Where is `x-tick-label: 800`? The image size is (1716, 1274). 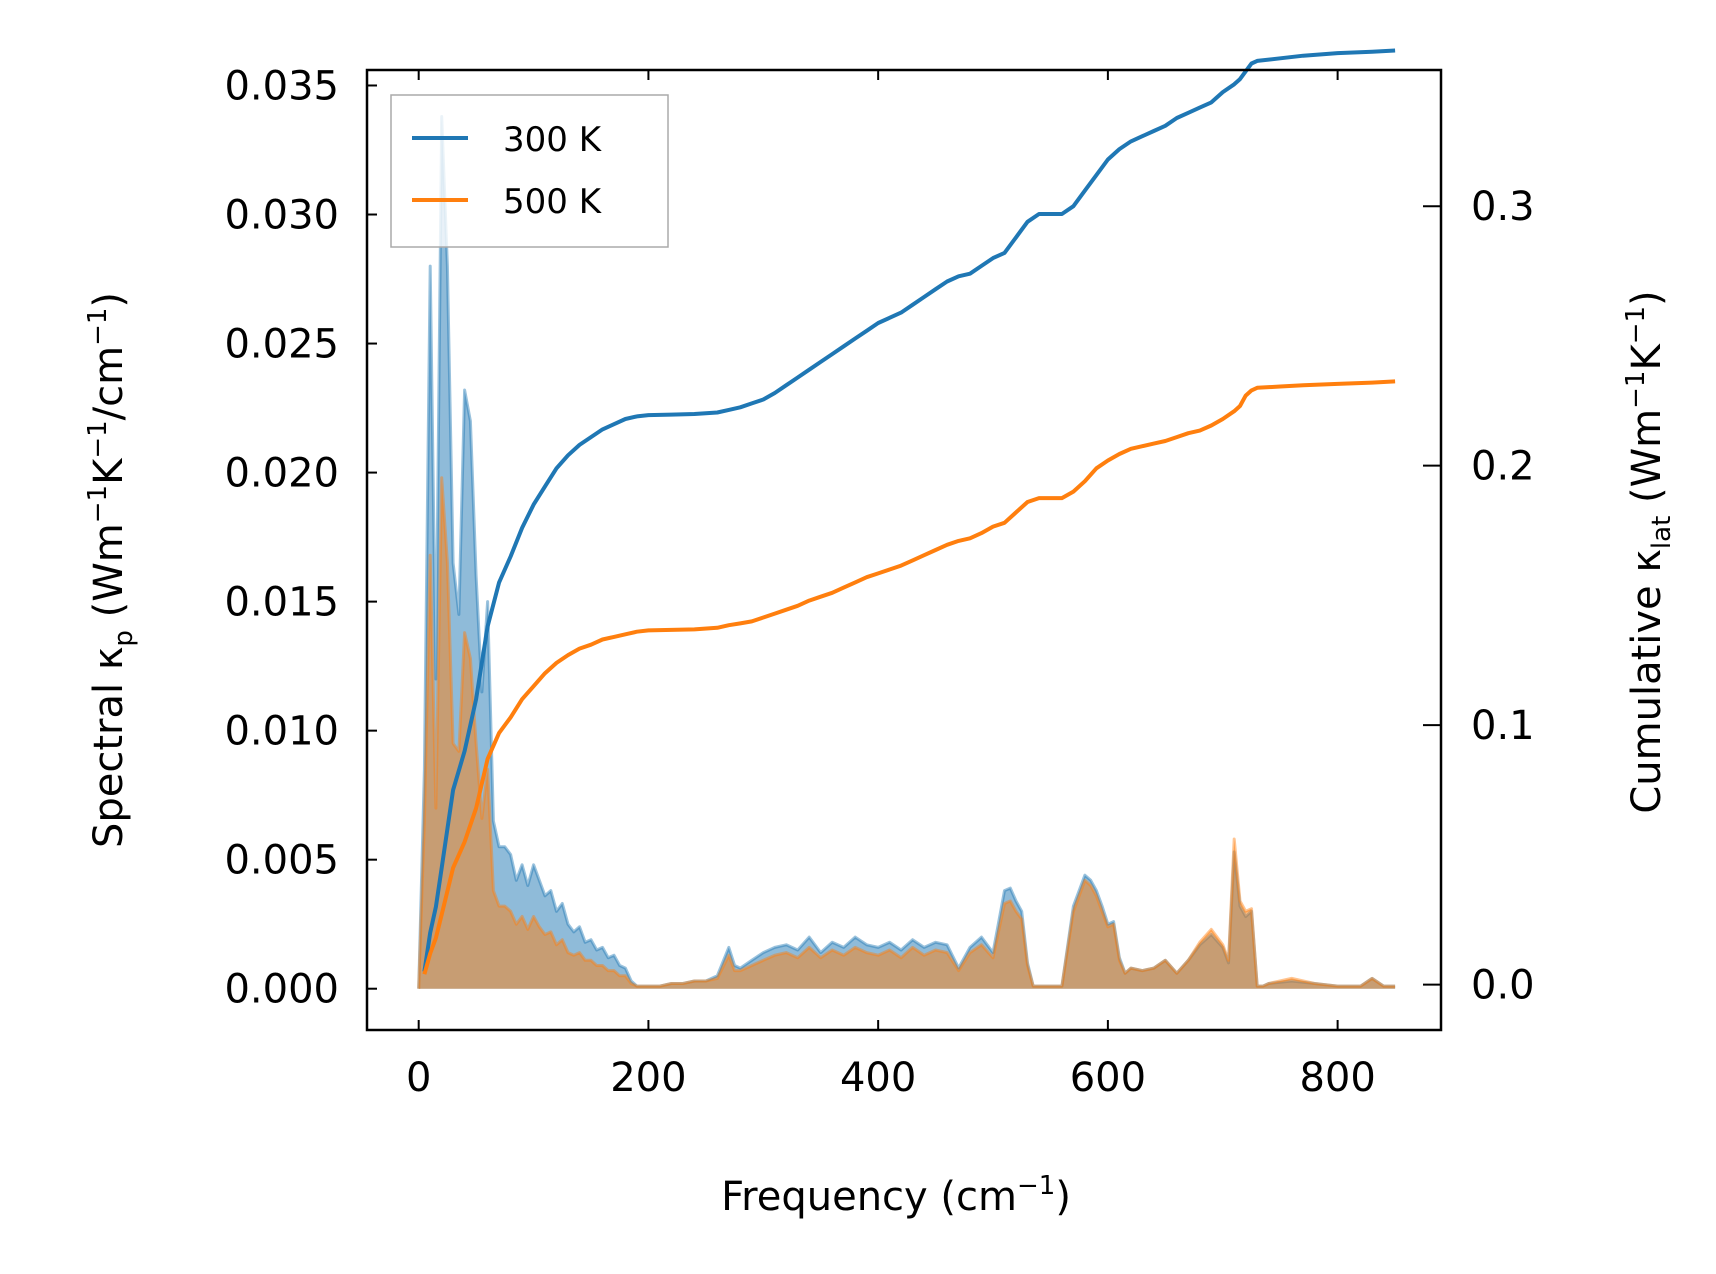 x-tick-label: 800 is located at coordinates (1337, 1078).